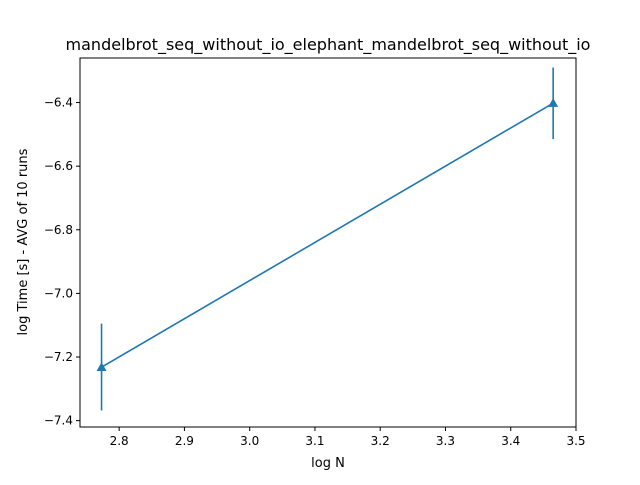  What do you see at coordinates (58, 103) in the screenshot?
I see `y-tick-label: −6.4` at bounding box center [58, 103].